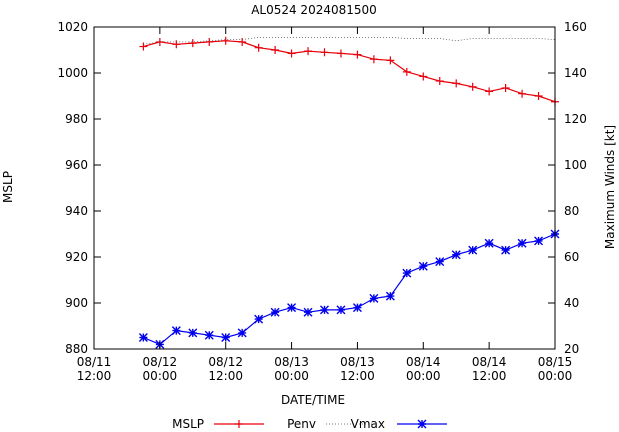 The image size is (619, 432). I want to click on y-tick-label-right: 160, so click(575, 27).